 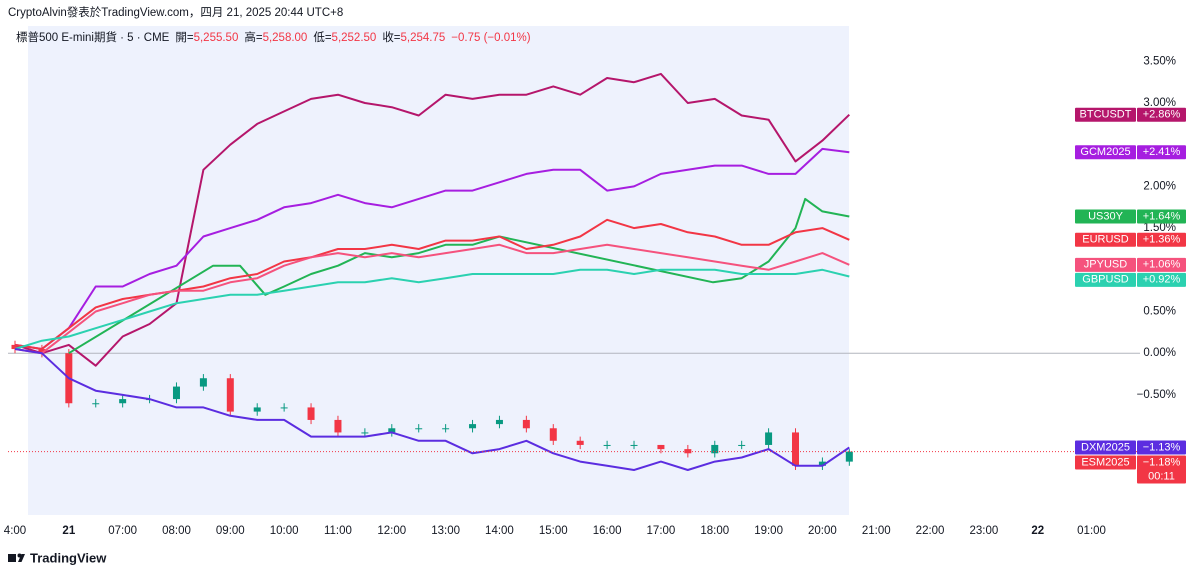 What do you see at coordinates (714, 531) in the screenshot?
I see `x-tick-label: 18:00` at bounding box center [714, 531].